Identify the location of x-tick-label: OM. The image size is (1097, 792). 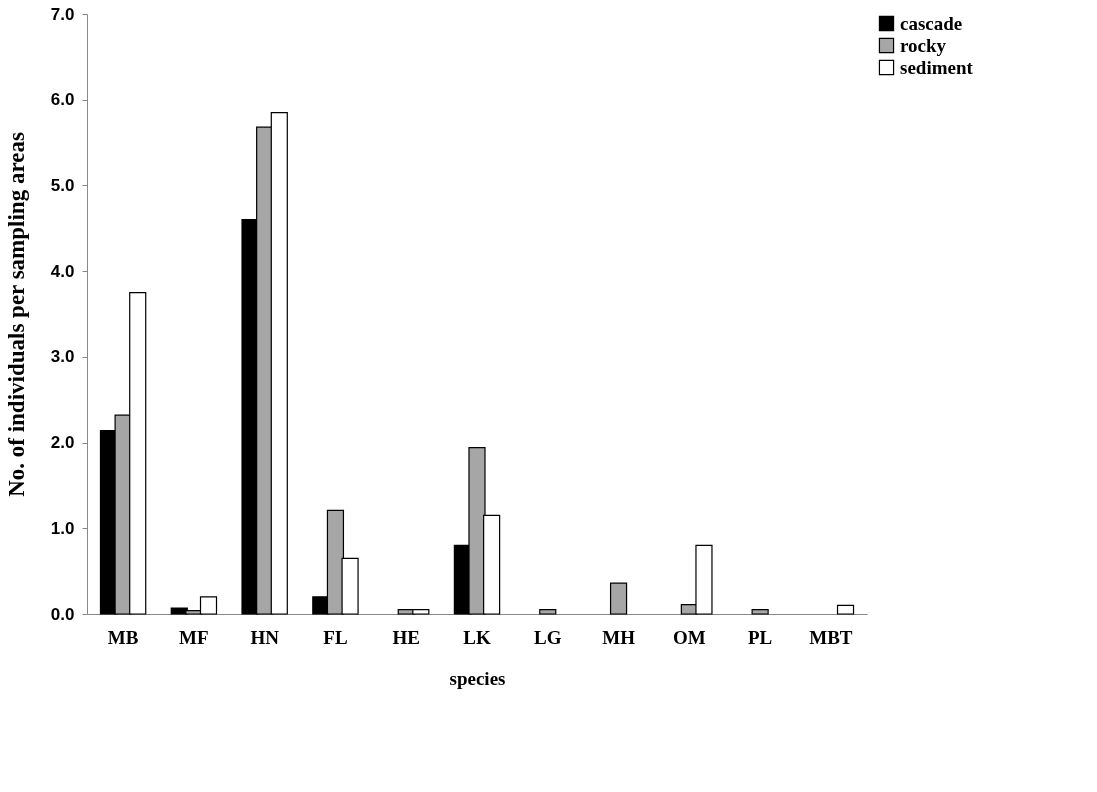
(689, 637).